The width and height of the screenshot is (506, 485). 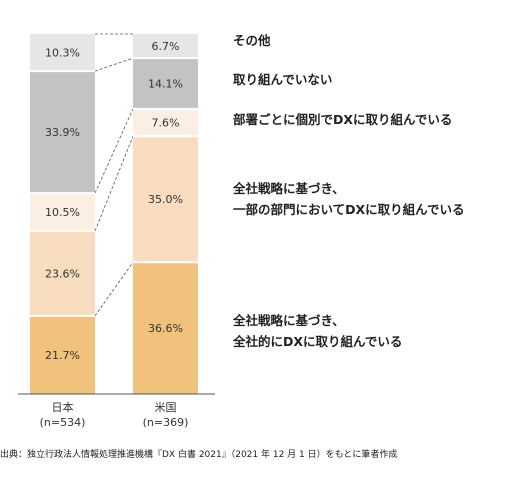 I want to click on value-label: 10.3%, so click(x=62, y=53).